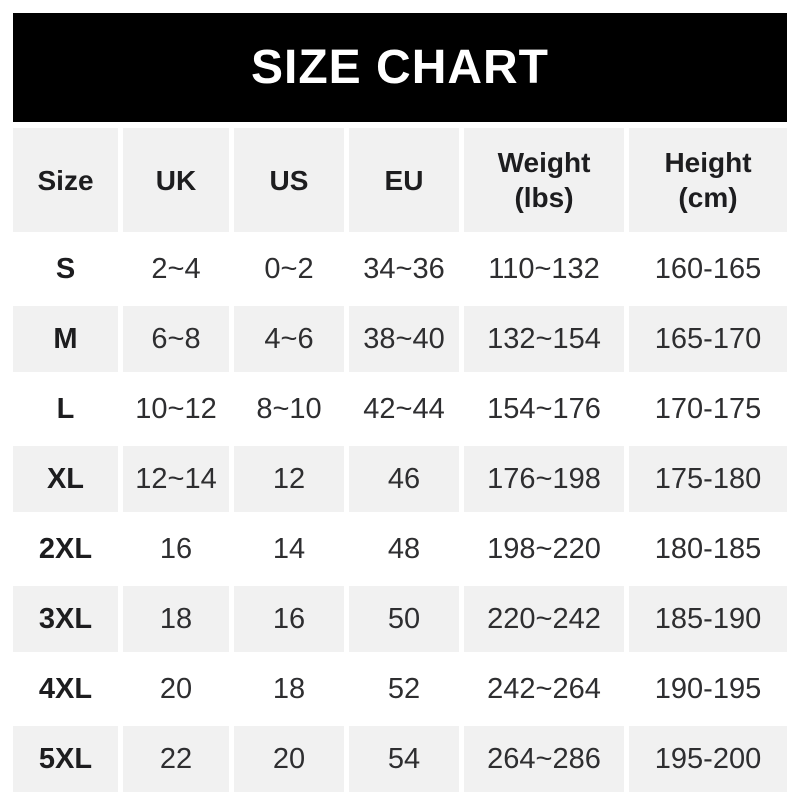 The image size is (800, 800). I want to click on cell-value: 2XL, so click(65, 548).